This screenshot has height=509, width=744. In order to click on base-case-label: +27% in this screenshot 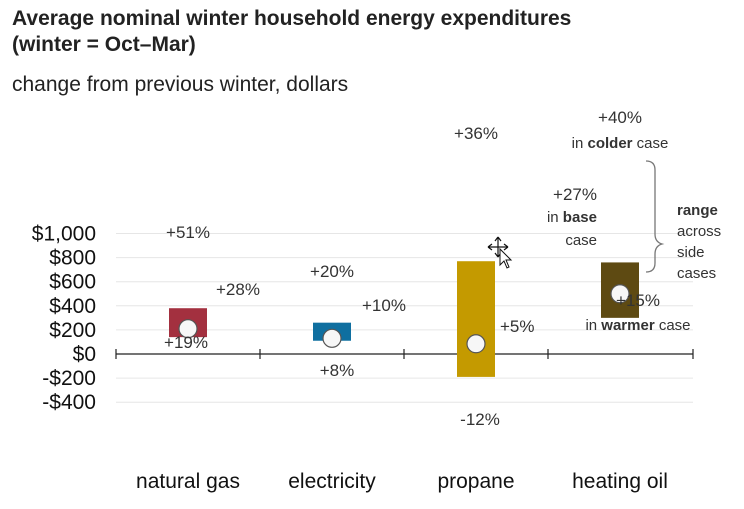, I will do `click(575, 194)`.